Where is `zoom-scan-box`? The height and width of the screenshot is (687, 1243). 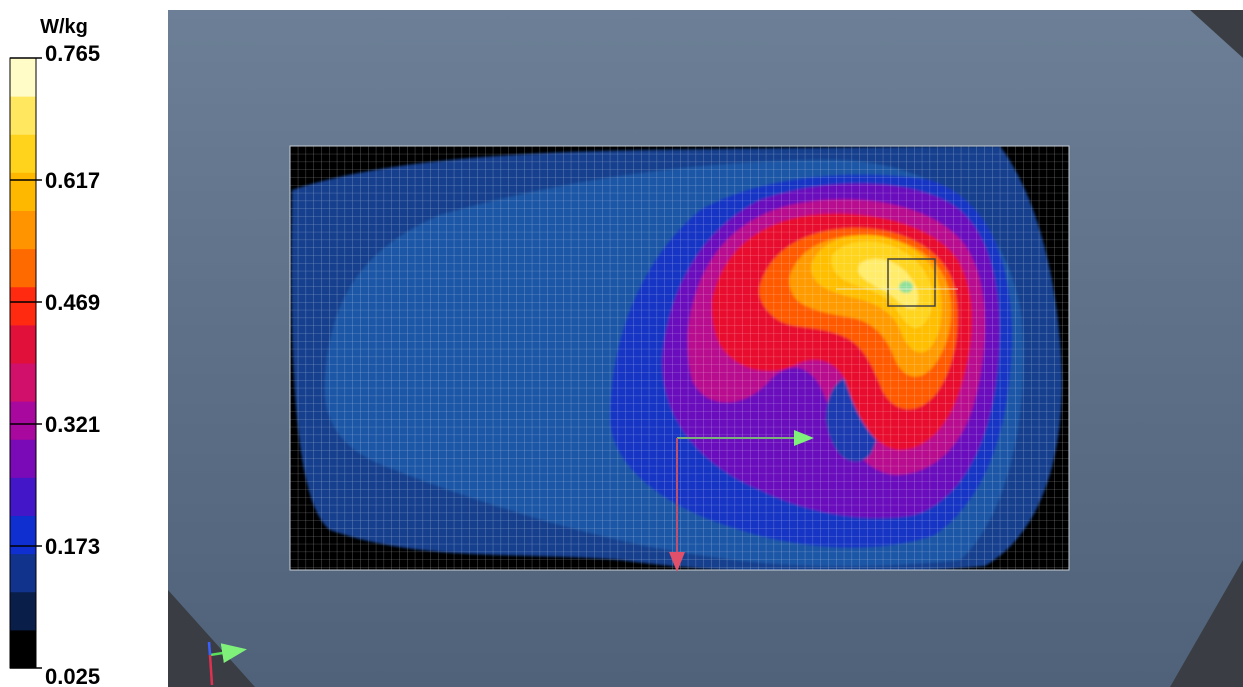
zoom-scan-box is located at coordinates (911, 282).